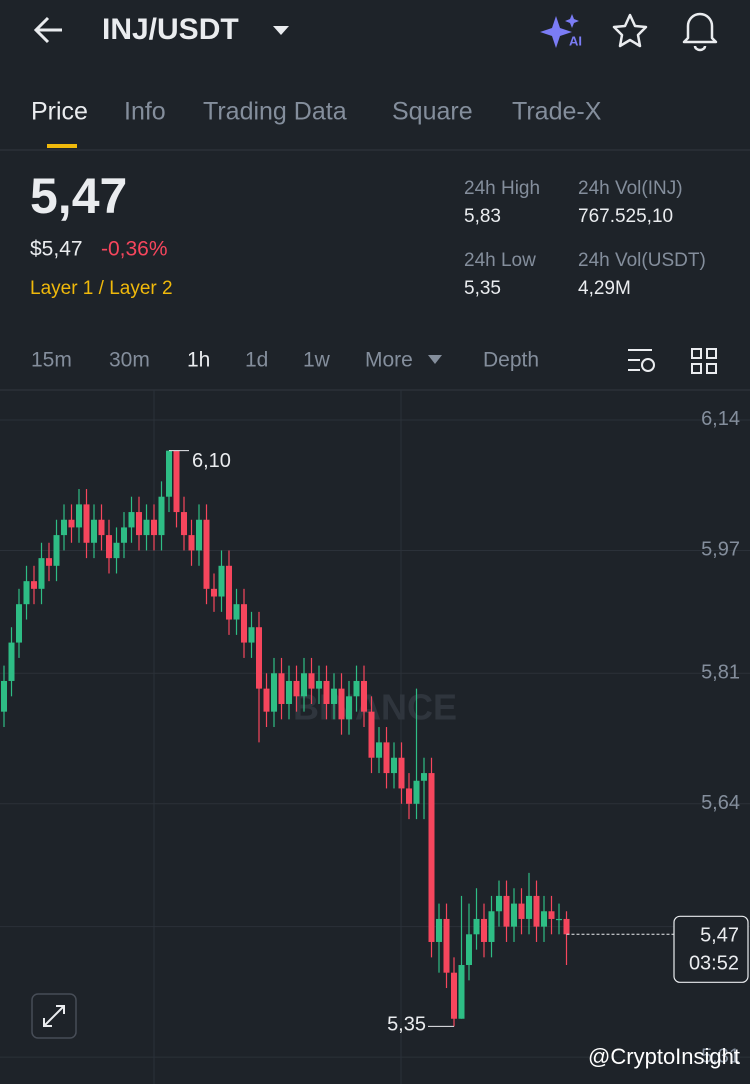 This screenshot has width=750, height=1084. What do you see at coordinates (54, 1016) in the screenshot?
I see `fullscreen-icon` at bounding box center [54, 1016].